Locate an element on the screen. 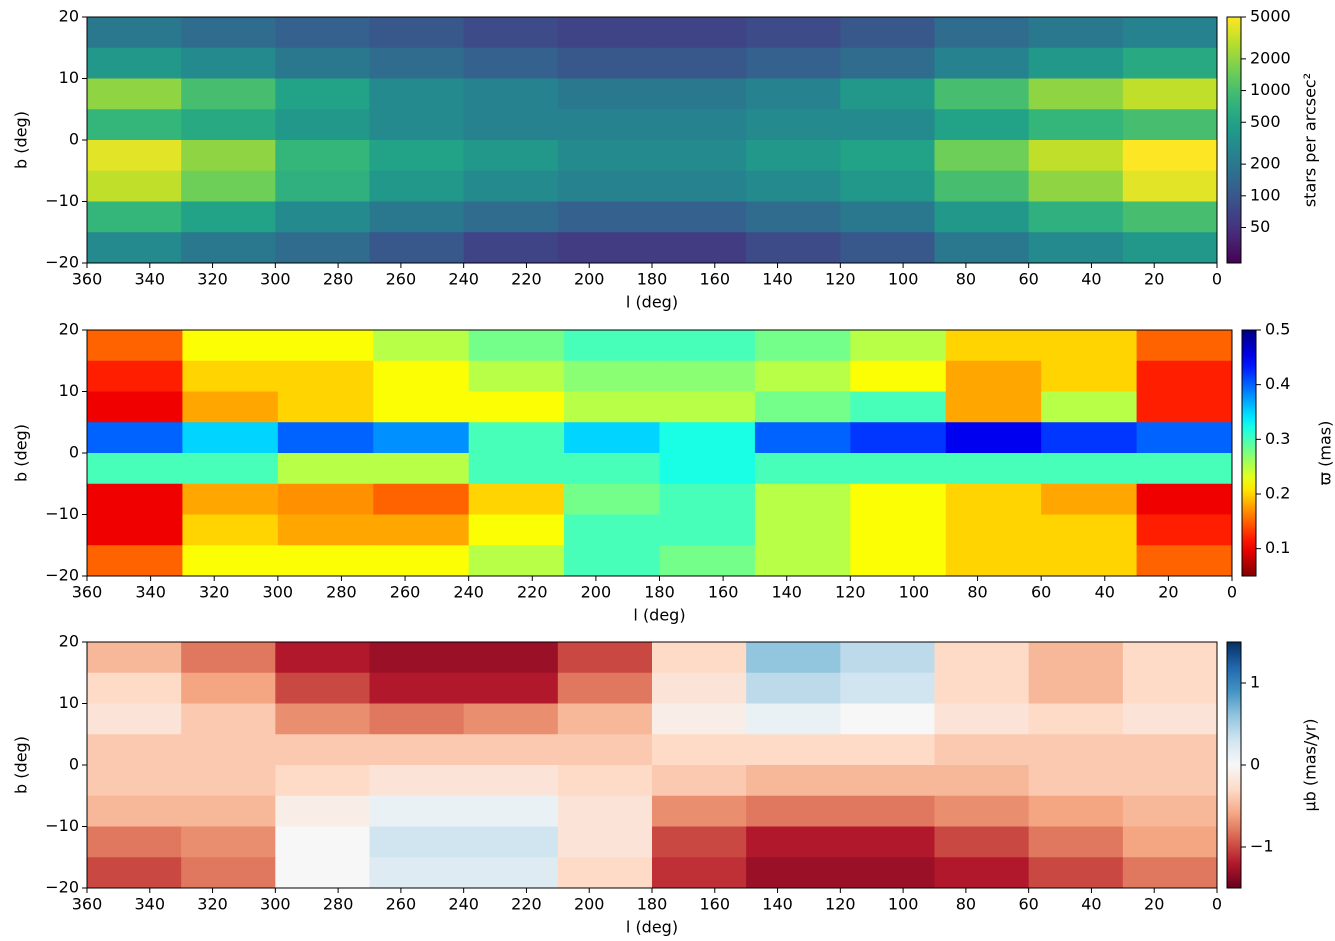 The height and width of the screenshot is (941, 1335). y-tick-label: −10 is located at coordinates (62, 825).